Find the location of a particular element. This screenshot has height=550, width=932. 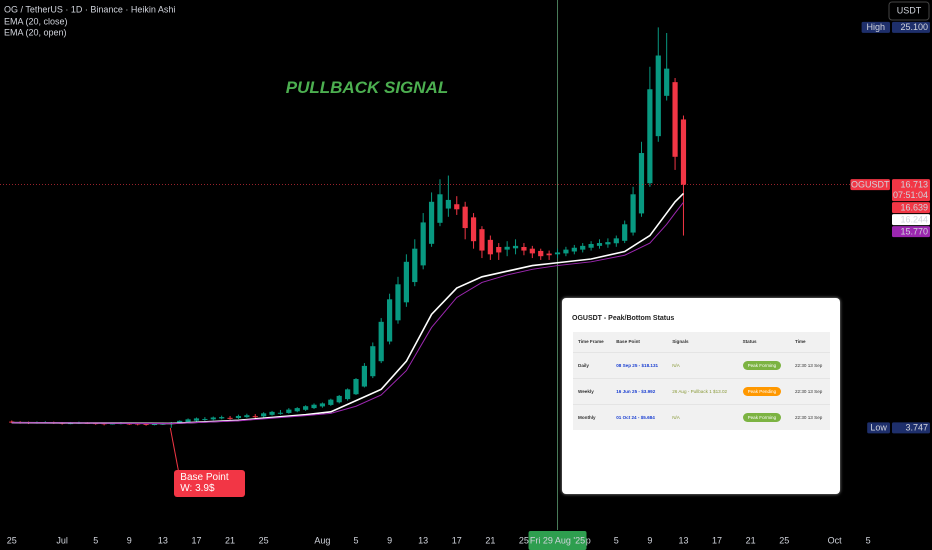

table-cell: 16 Jun 25 - $3.992 is located at coordinates (639, 391).